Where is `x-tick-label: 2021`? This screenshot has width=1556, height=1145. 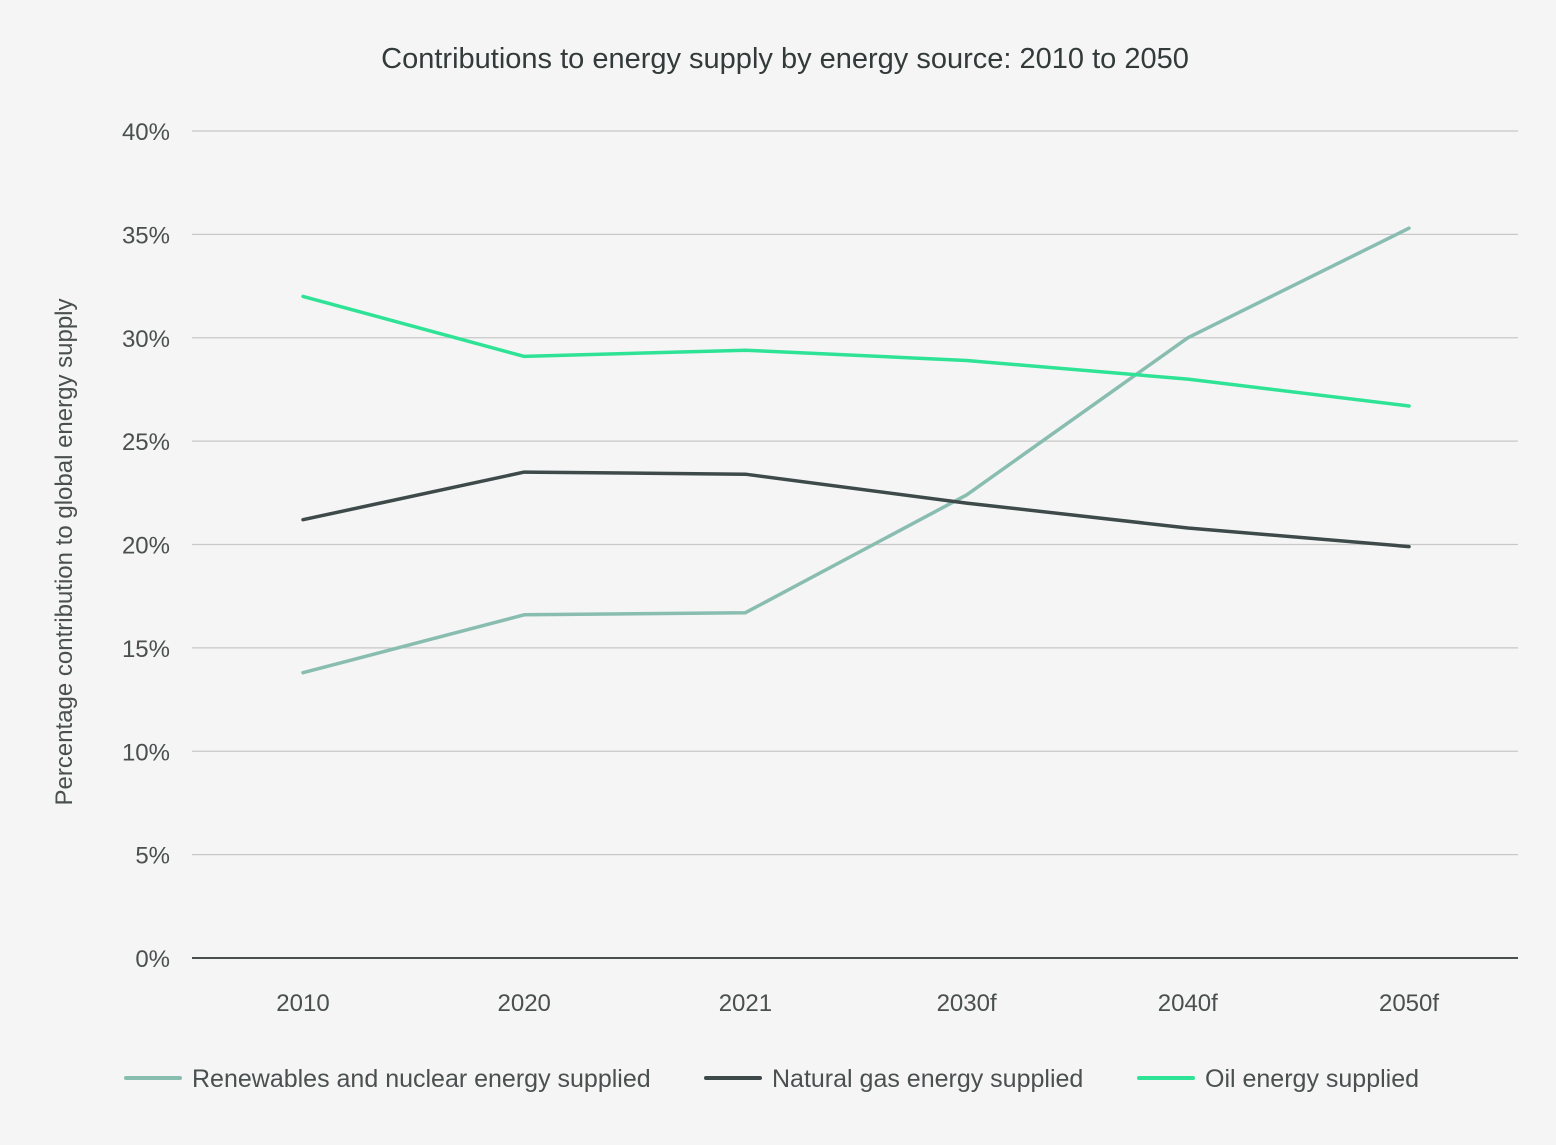 x-tick-label: 2021 is located at coordinates (745, 1003).